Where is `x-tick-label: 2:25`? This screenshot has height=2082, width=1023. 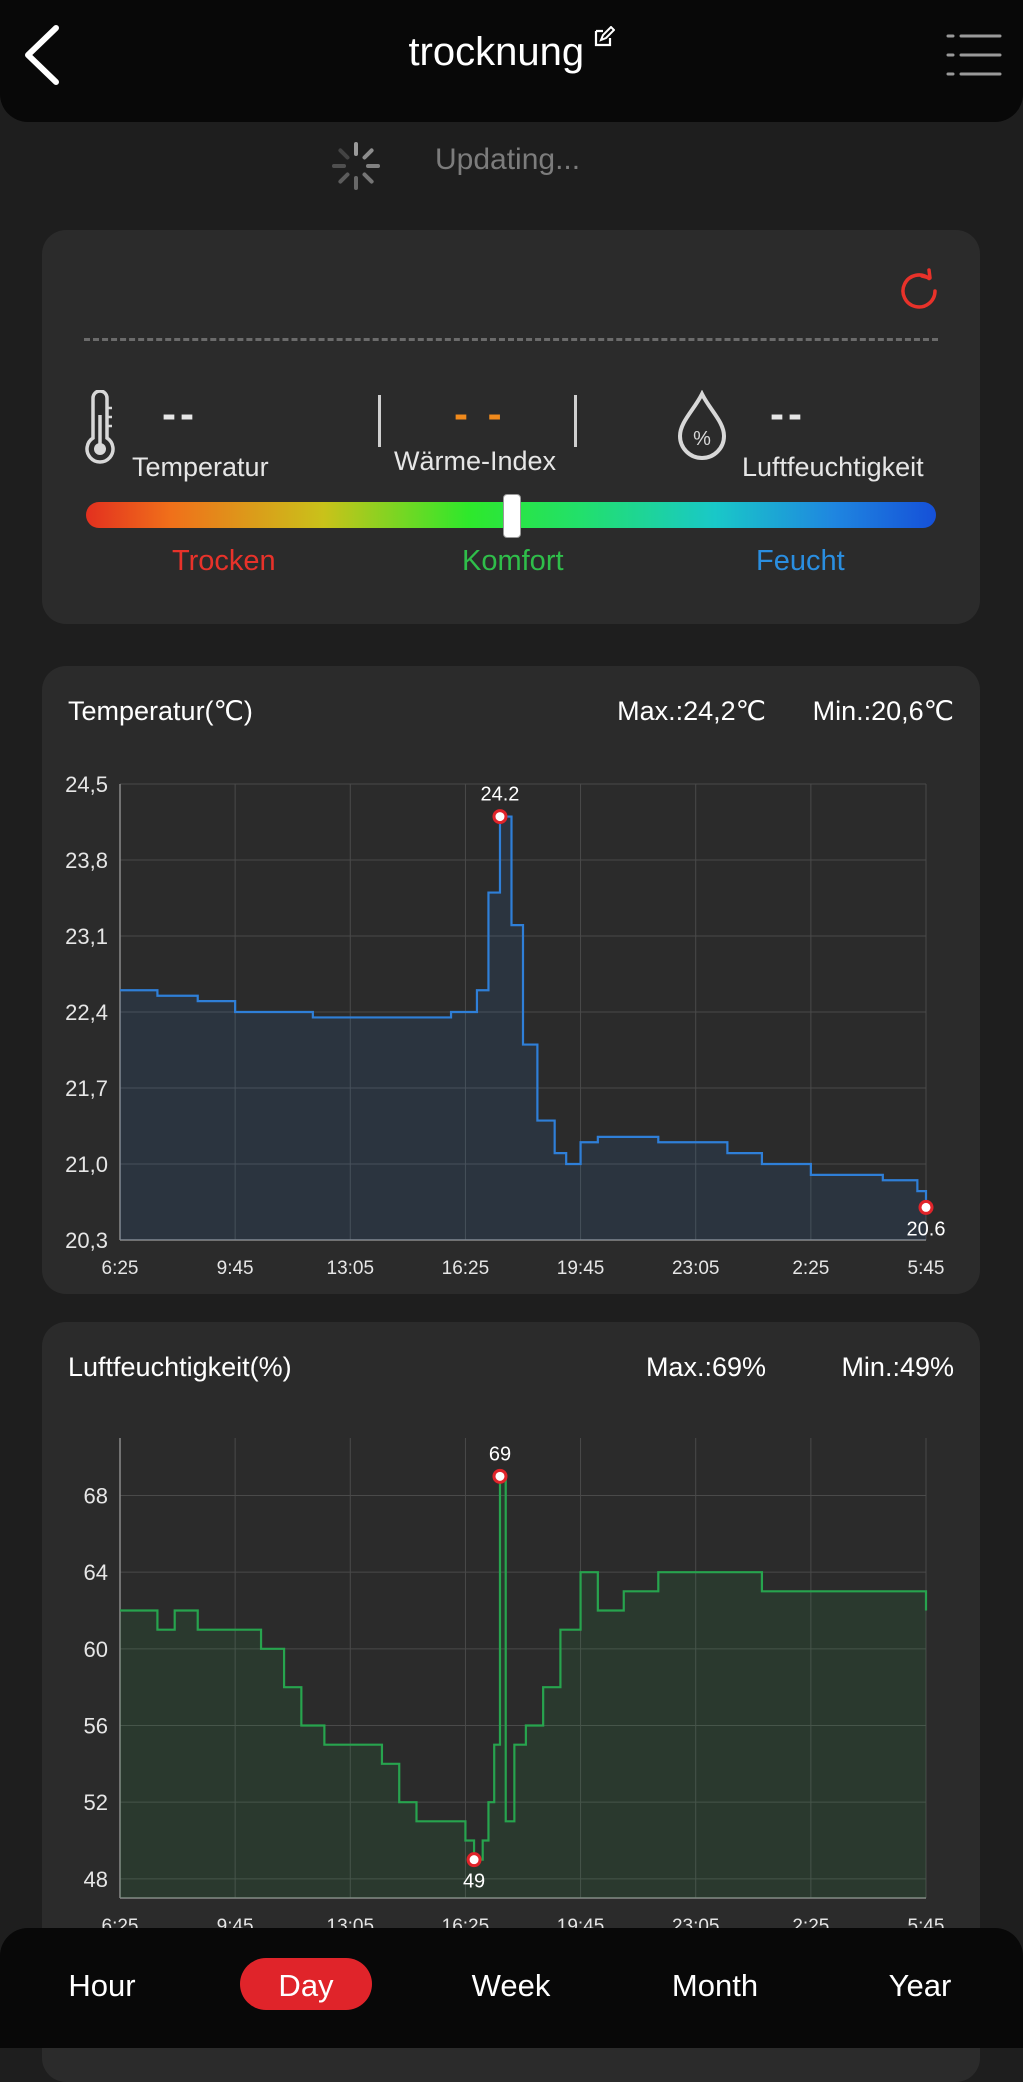 x-tick-label: 2:25 is located at coordinates (810, 1268).